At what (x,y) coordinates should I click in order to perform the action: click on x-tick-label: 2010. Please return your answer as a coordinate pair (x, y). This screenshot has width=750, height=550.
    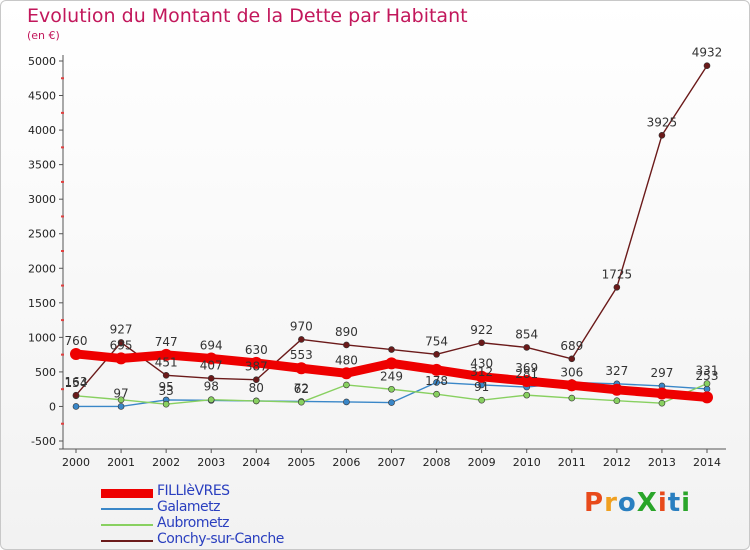
    Looking at the image, I should click on (527, 462).